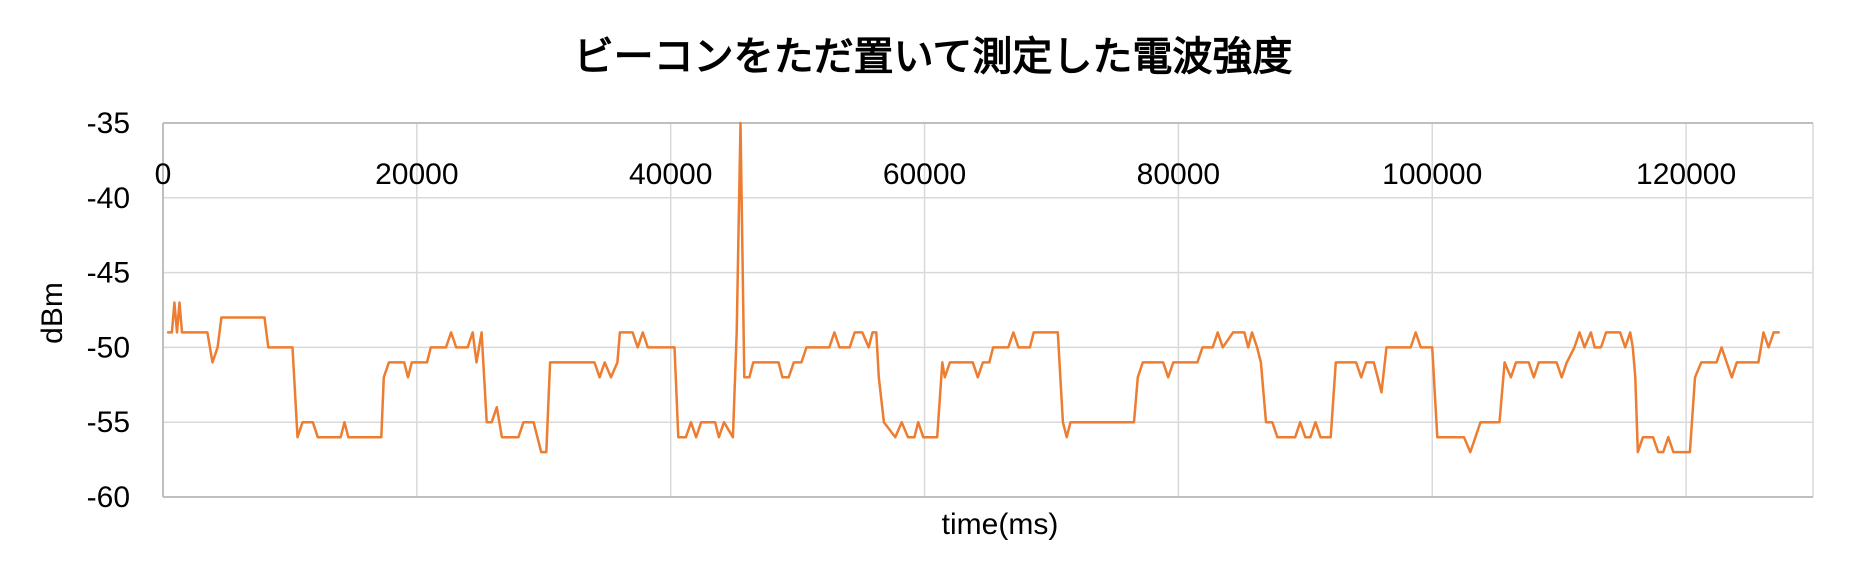 This screenshot has height=564, width=1866. Describe the element at coordinates (416, 174) in the screenshot. I see `x-tick-label: 20000` at that location.